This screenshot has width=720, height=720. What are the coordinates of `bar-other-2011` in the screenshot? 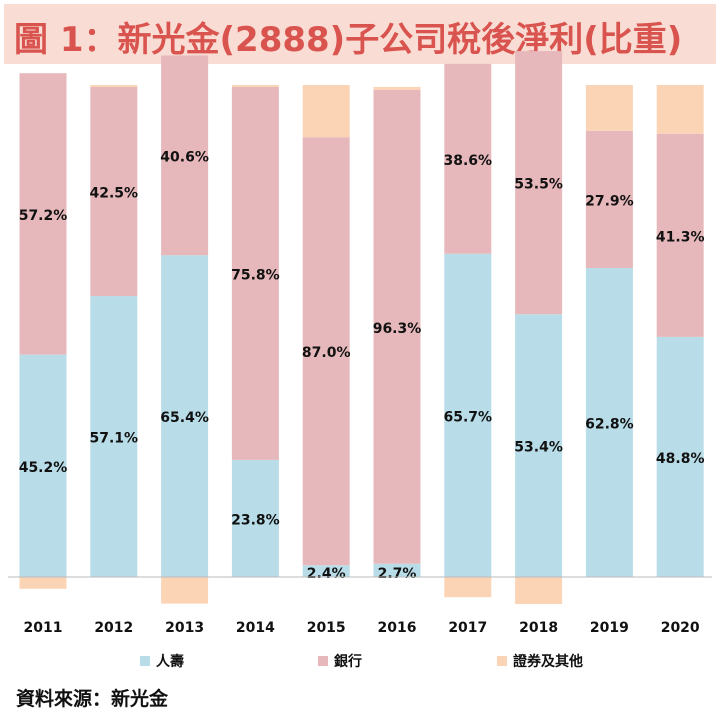 It's located at (43, 583).